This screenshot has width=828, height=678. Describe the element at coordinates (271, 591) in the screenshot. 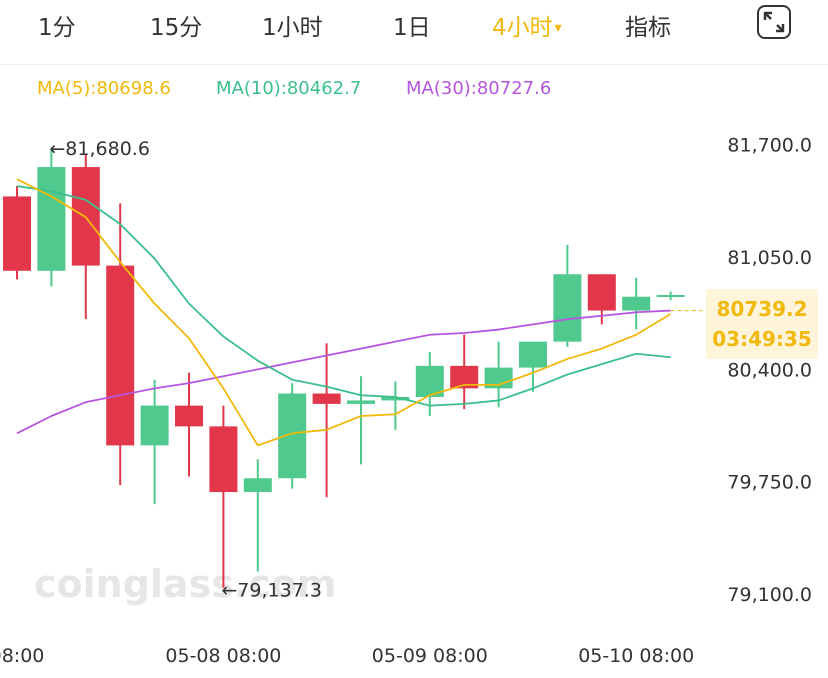

I see `low-price-annotation: ←79,137.3` at that location.